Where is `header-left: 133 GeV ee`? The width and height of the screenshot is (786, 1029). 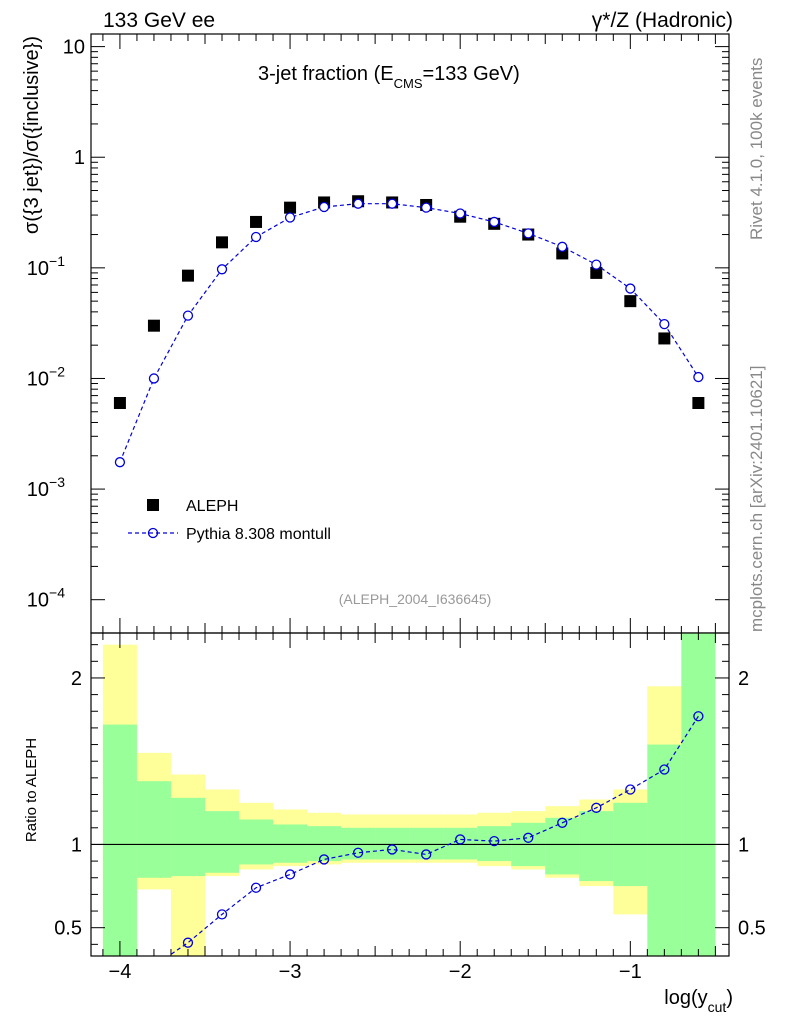
header-left: 133 GeV ee is located at coordinates (159, 20).